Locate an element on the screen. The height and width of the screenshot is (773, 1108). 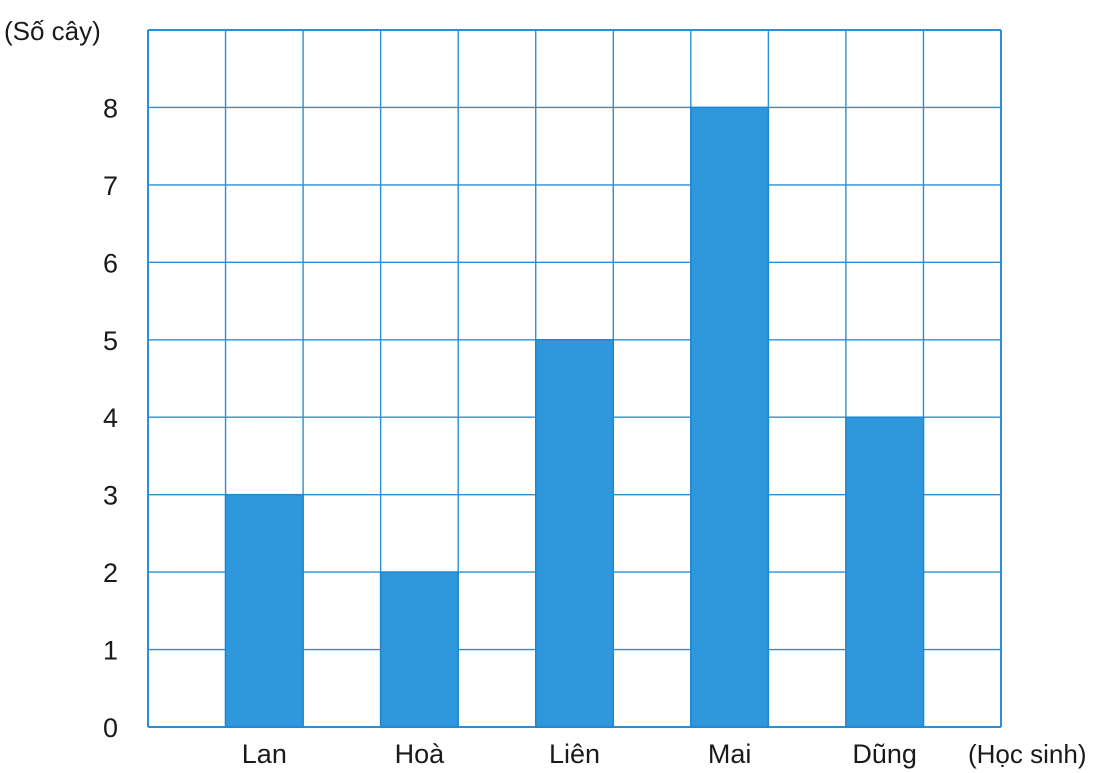
x-tick-label: Mai is located at coordinates (730, 754).